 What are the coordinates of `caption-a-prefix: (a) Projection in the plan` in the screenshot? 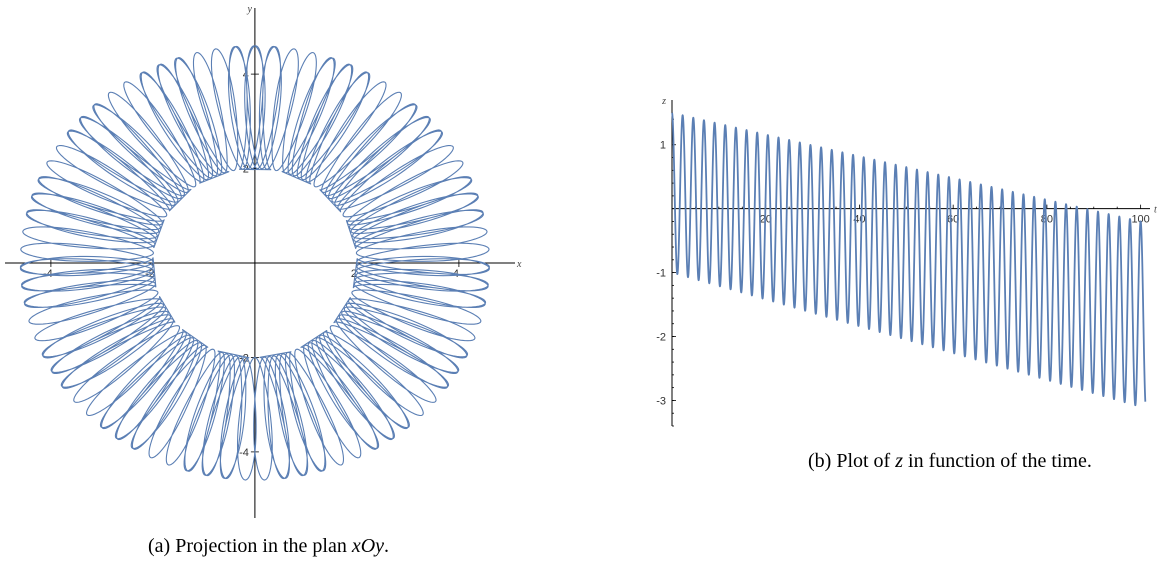 It's located at (250, 546).